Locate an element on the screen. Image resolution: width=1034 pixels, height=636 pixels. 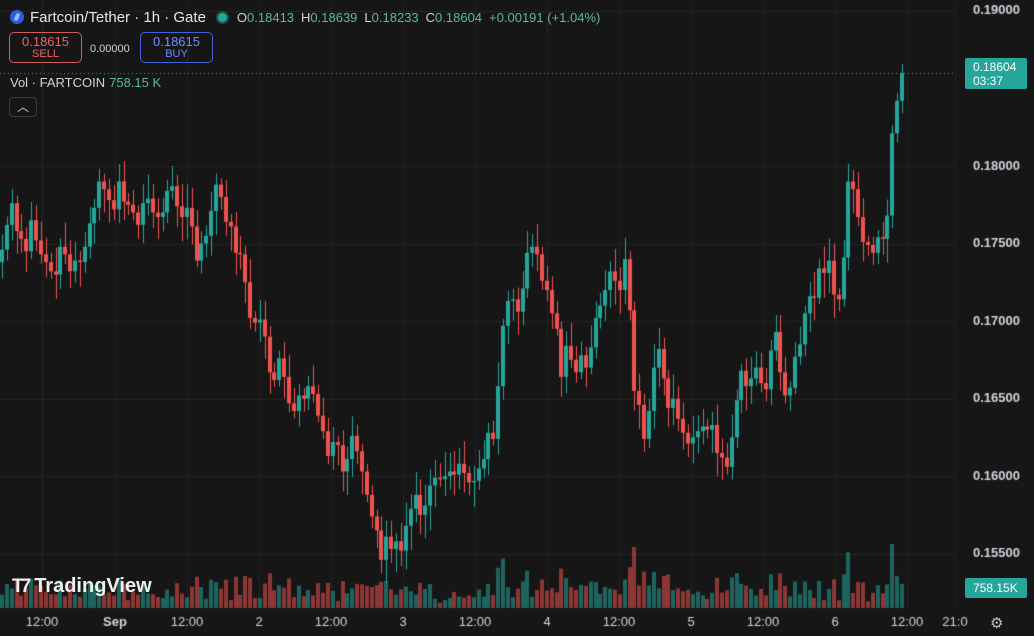
last-price-value: 0.18604 is located at coordinates (995, 67).